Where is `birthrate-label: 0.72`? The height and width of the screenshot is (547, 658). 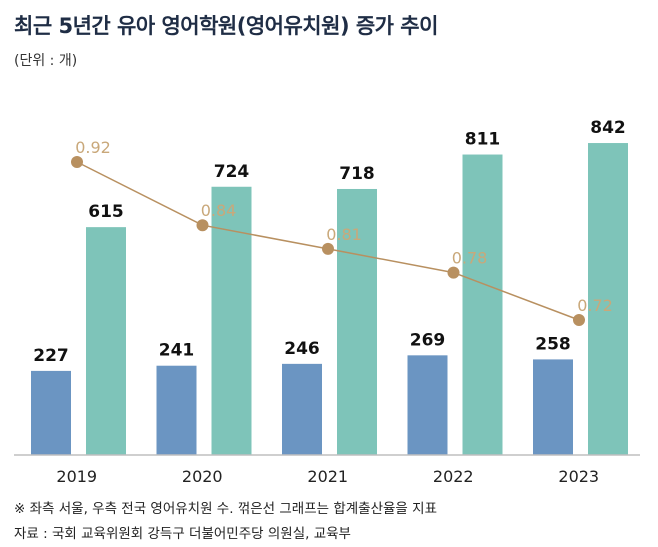
birthrate-label: 0.72 is located at coordinates (595, 305).